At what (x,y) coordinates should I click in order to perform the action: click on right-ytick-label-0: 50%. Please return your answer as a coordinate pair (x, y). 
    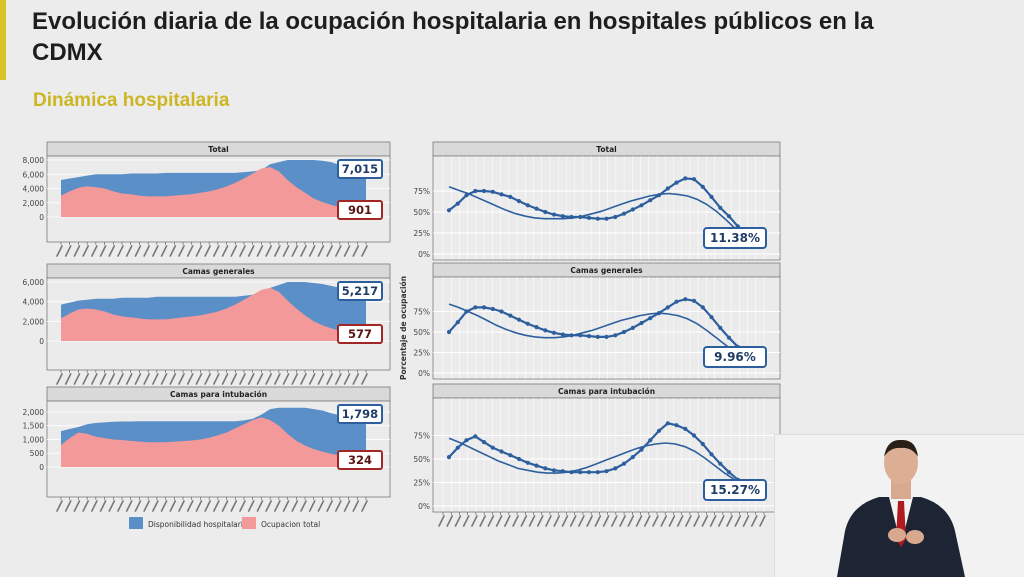
    Looking at the image, I should click on (421, 212).